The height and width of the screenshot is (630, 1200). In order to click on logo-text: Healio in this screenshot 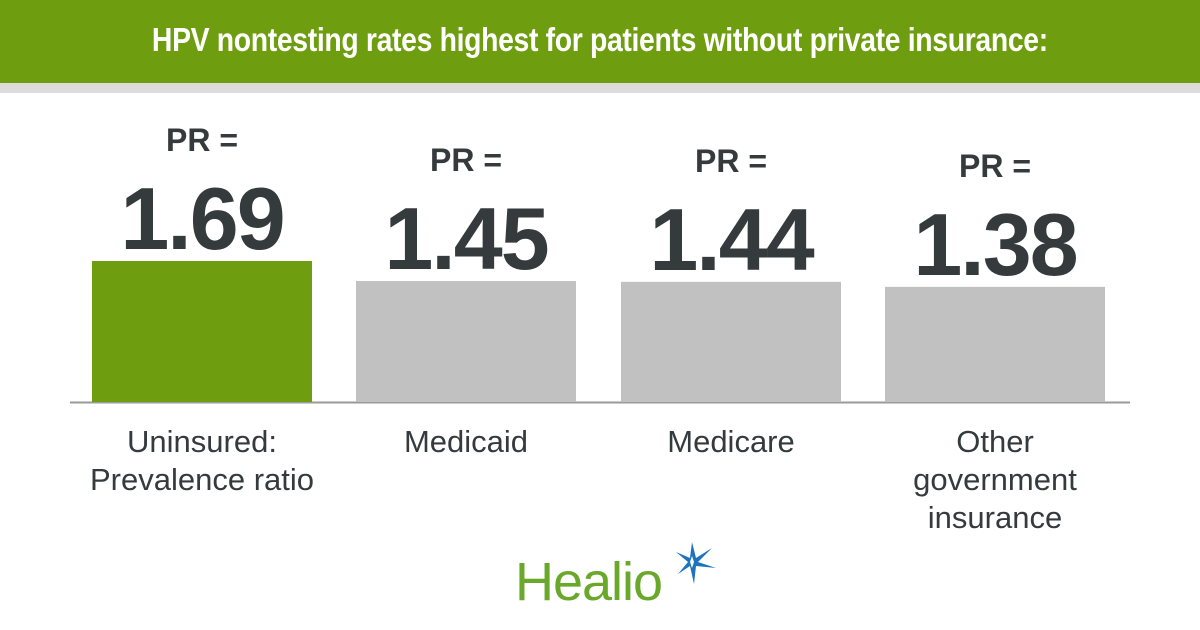, I will do `click(588, 581)`.